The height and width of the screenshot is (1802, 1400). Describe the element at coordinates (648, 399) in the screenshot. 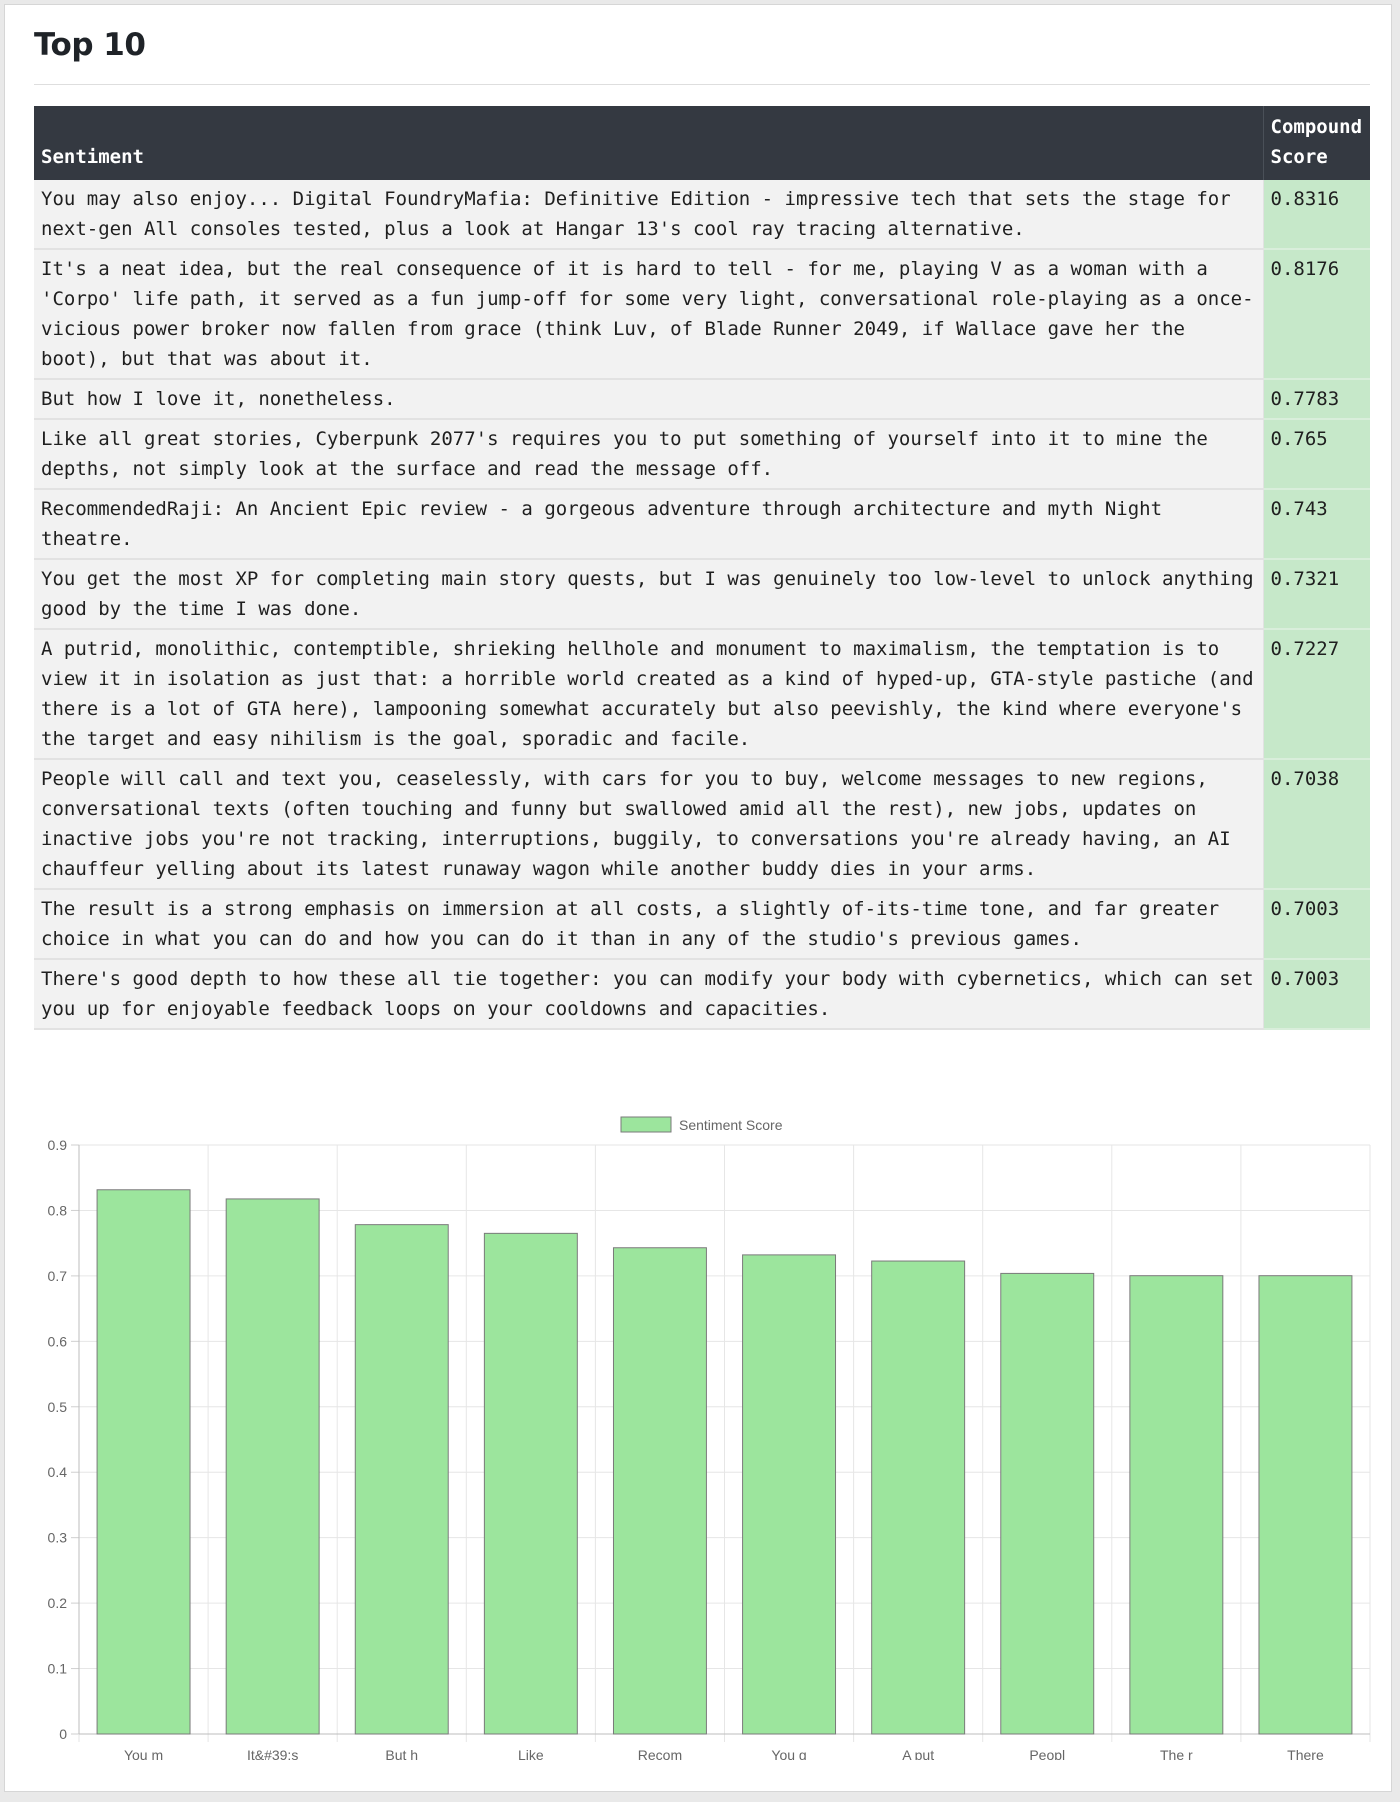

I see `sentiment-cell: But how I love it, nonetheless.` at that location.